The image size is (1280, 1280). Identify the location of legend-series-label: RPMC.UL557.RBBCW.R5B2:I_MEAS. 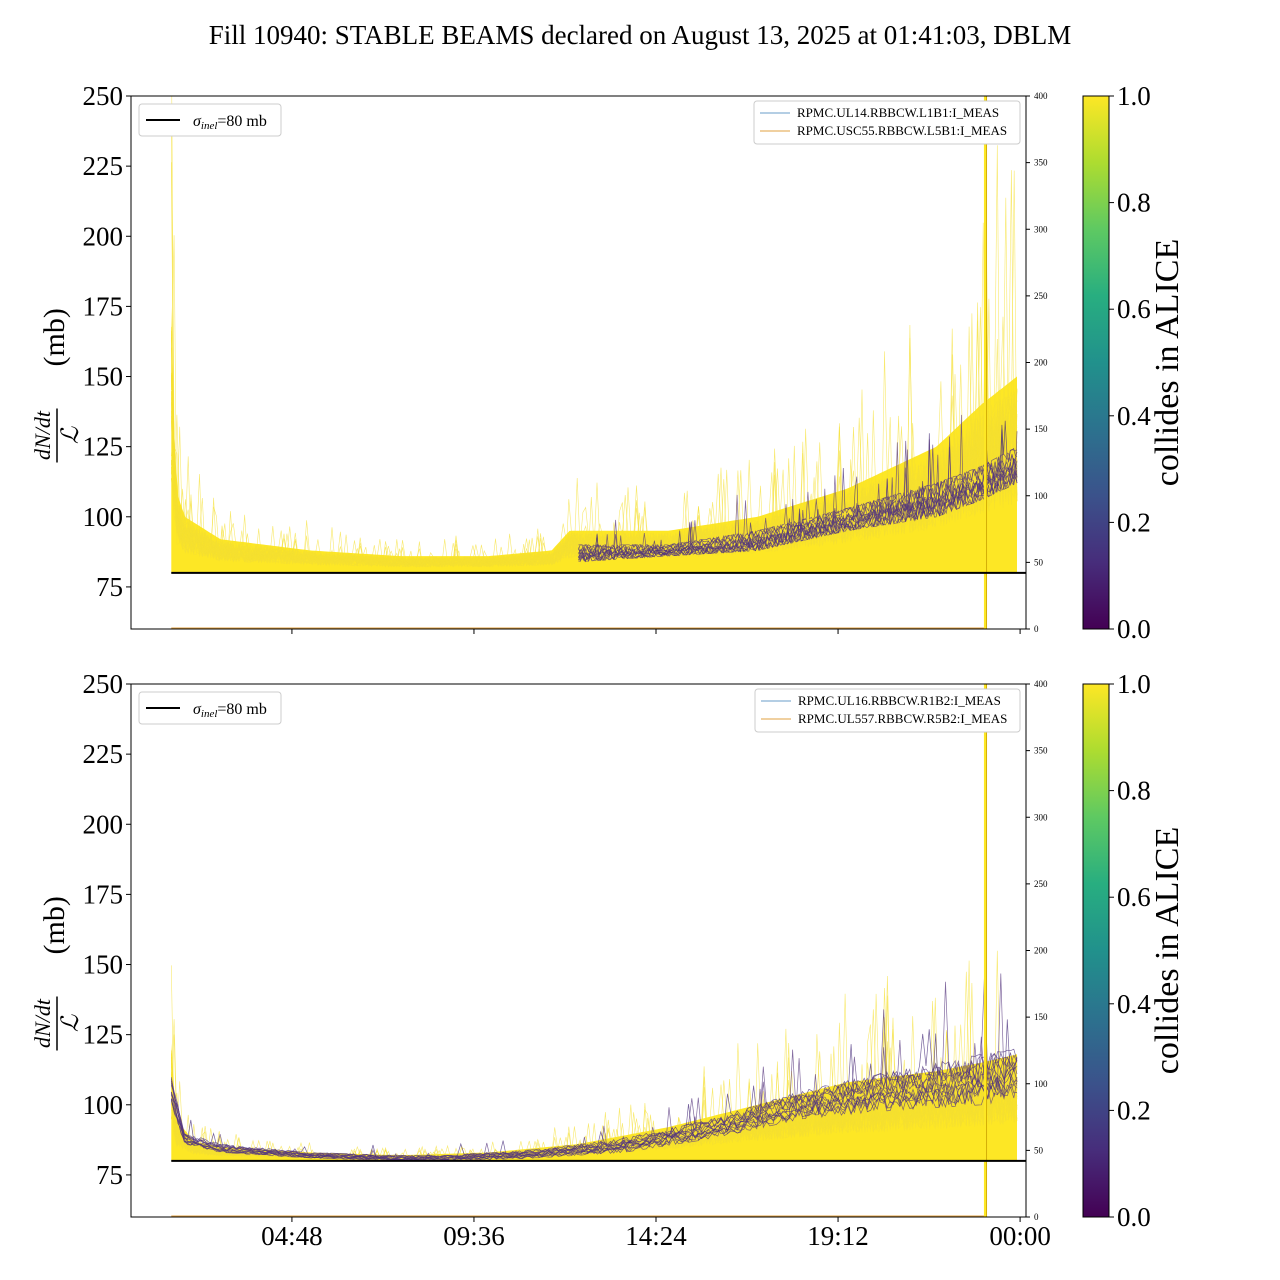
(902, 718).